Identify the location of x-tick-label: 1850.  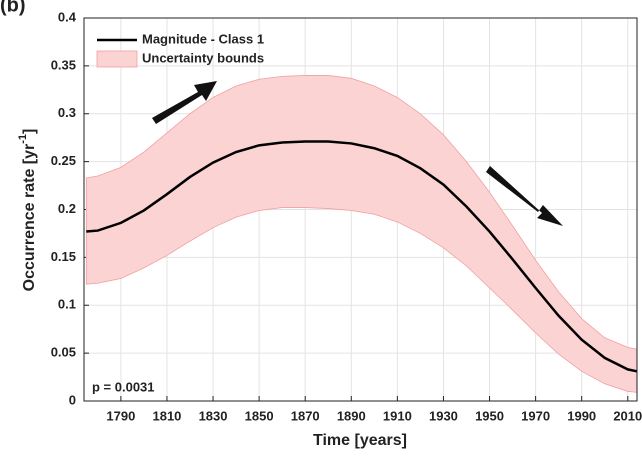
(259, 415).